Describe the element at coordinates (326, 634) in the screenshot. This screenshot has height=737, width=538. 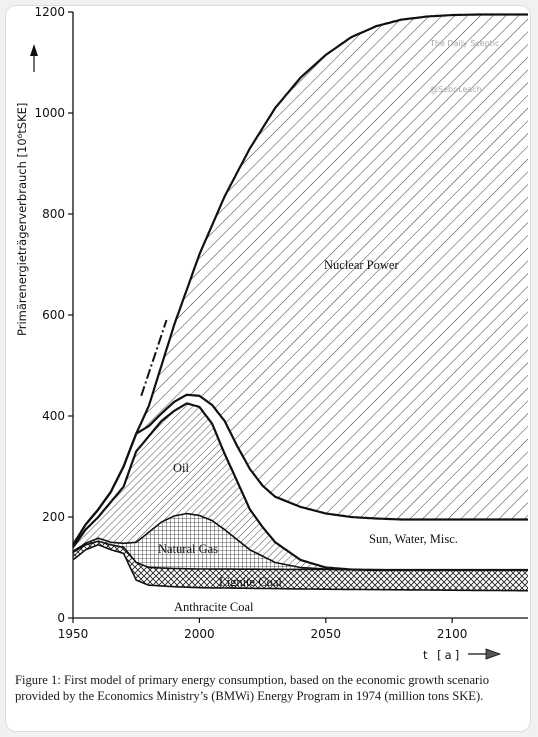
I see `x-tick-label: 2050` at that location.